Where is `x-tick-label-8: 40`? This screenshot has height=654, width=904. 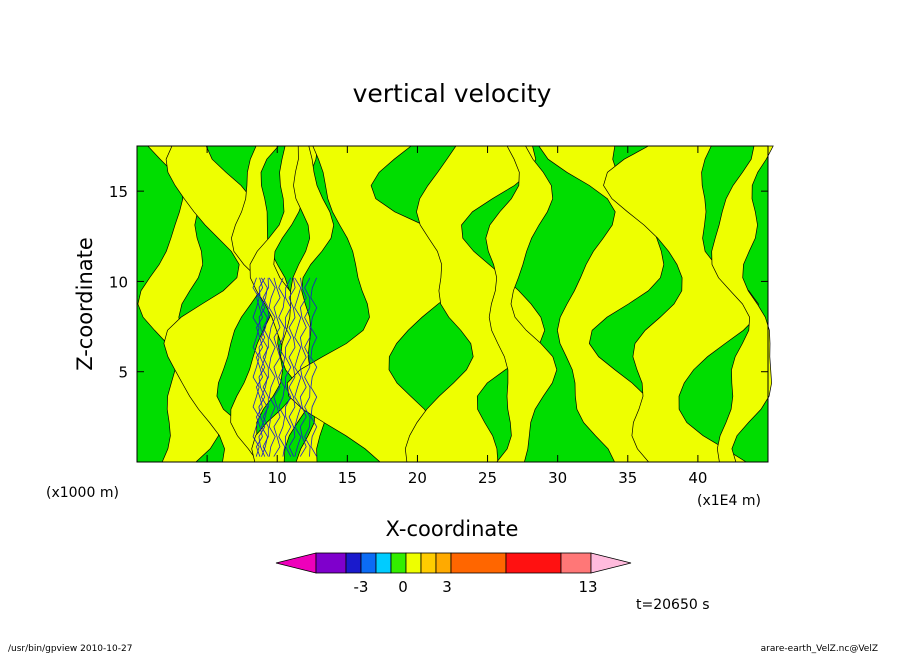
x-tick-label-8: 40 is located at coordinates (697, 478).